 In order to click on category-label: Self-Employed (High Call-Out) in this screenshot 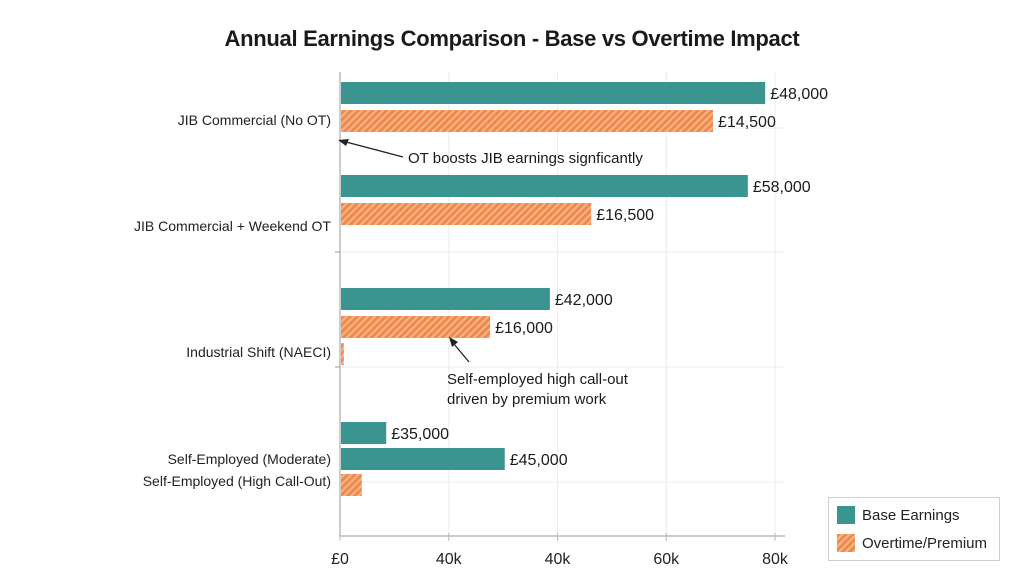, I will do `click(237, 481)`.